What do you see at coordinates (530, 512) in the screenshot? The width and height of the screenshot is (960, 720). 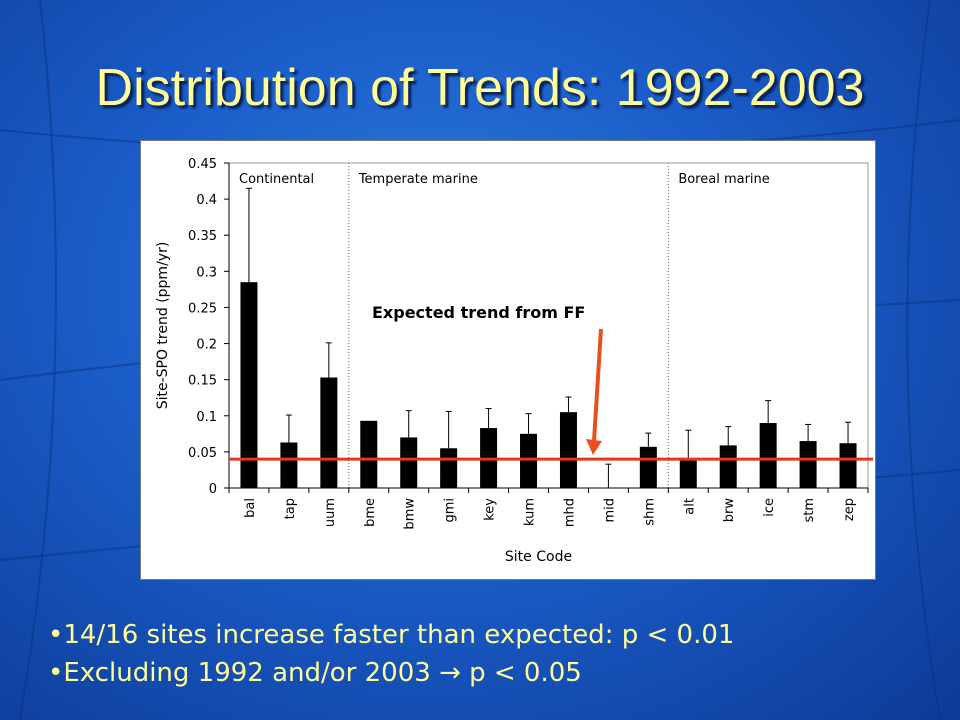 I see `x-tick-label: kum` at bounding box center [530, 512].